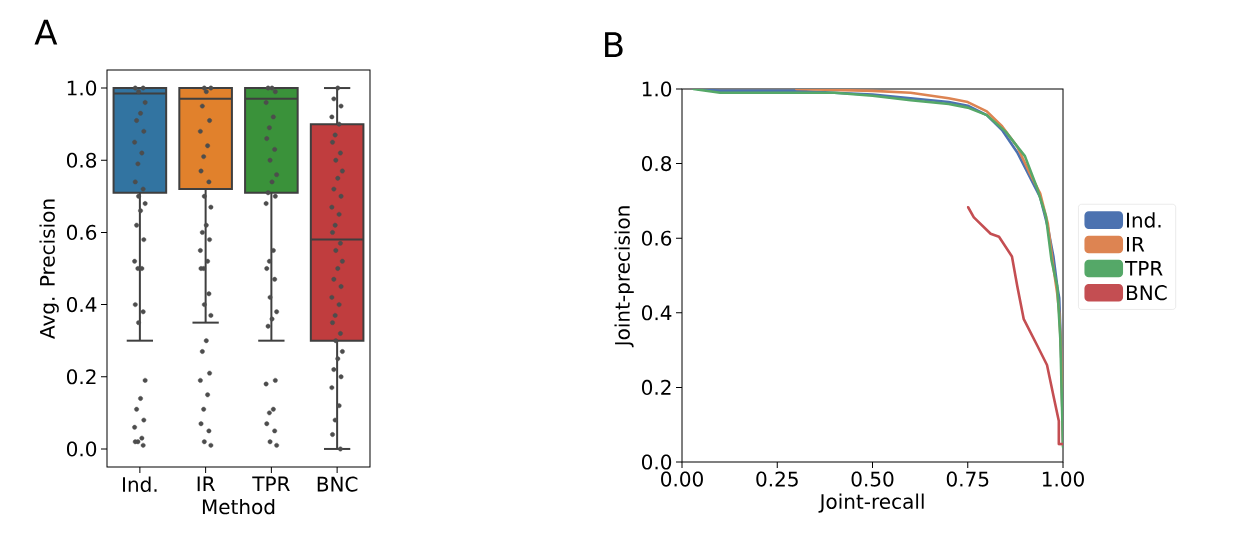 The width and height of the screenshot is (1251, 552). Describe the element at coordinates (271, 484) in the screenshot. I see `x-tick-label: TPR` at that location.